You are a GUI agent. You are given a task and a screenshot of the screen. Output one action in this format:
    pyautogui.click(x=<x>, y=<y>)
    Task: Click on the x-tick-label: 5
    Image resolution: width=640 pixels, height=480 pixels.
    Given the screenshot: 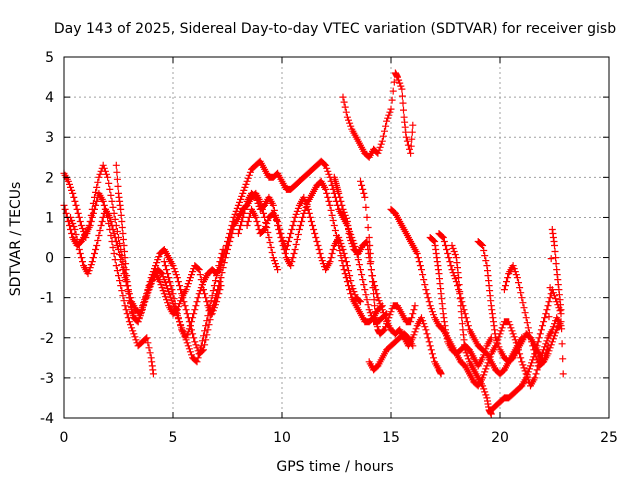 What is the action you would take?
    pyautogui.click(x=173, y=438)
    